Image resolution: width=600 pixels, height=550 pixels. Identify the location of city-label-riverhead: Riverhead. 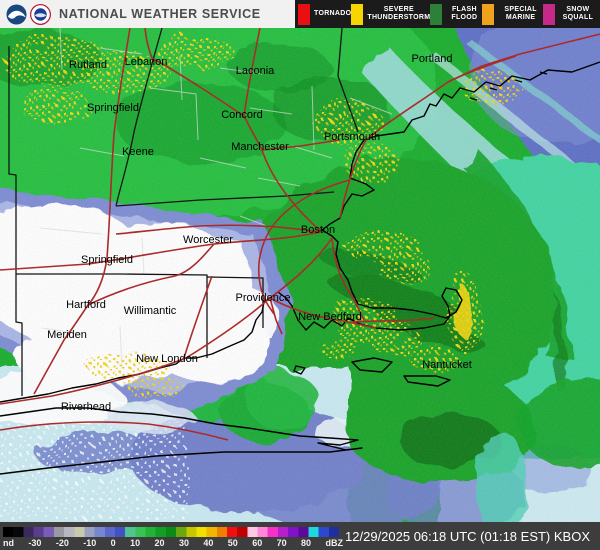
(86, 407).